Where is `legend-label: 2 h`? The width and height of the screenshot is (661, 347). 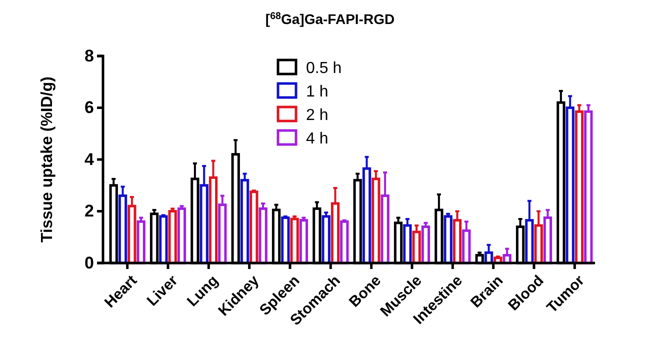
legend-label: 2 h is located at coordinates (317, 115).